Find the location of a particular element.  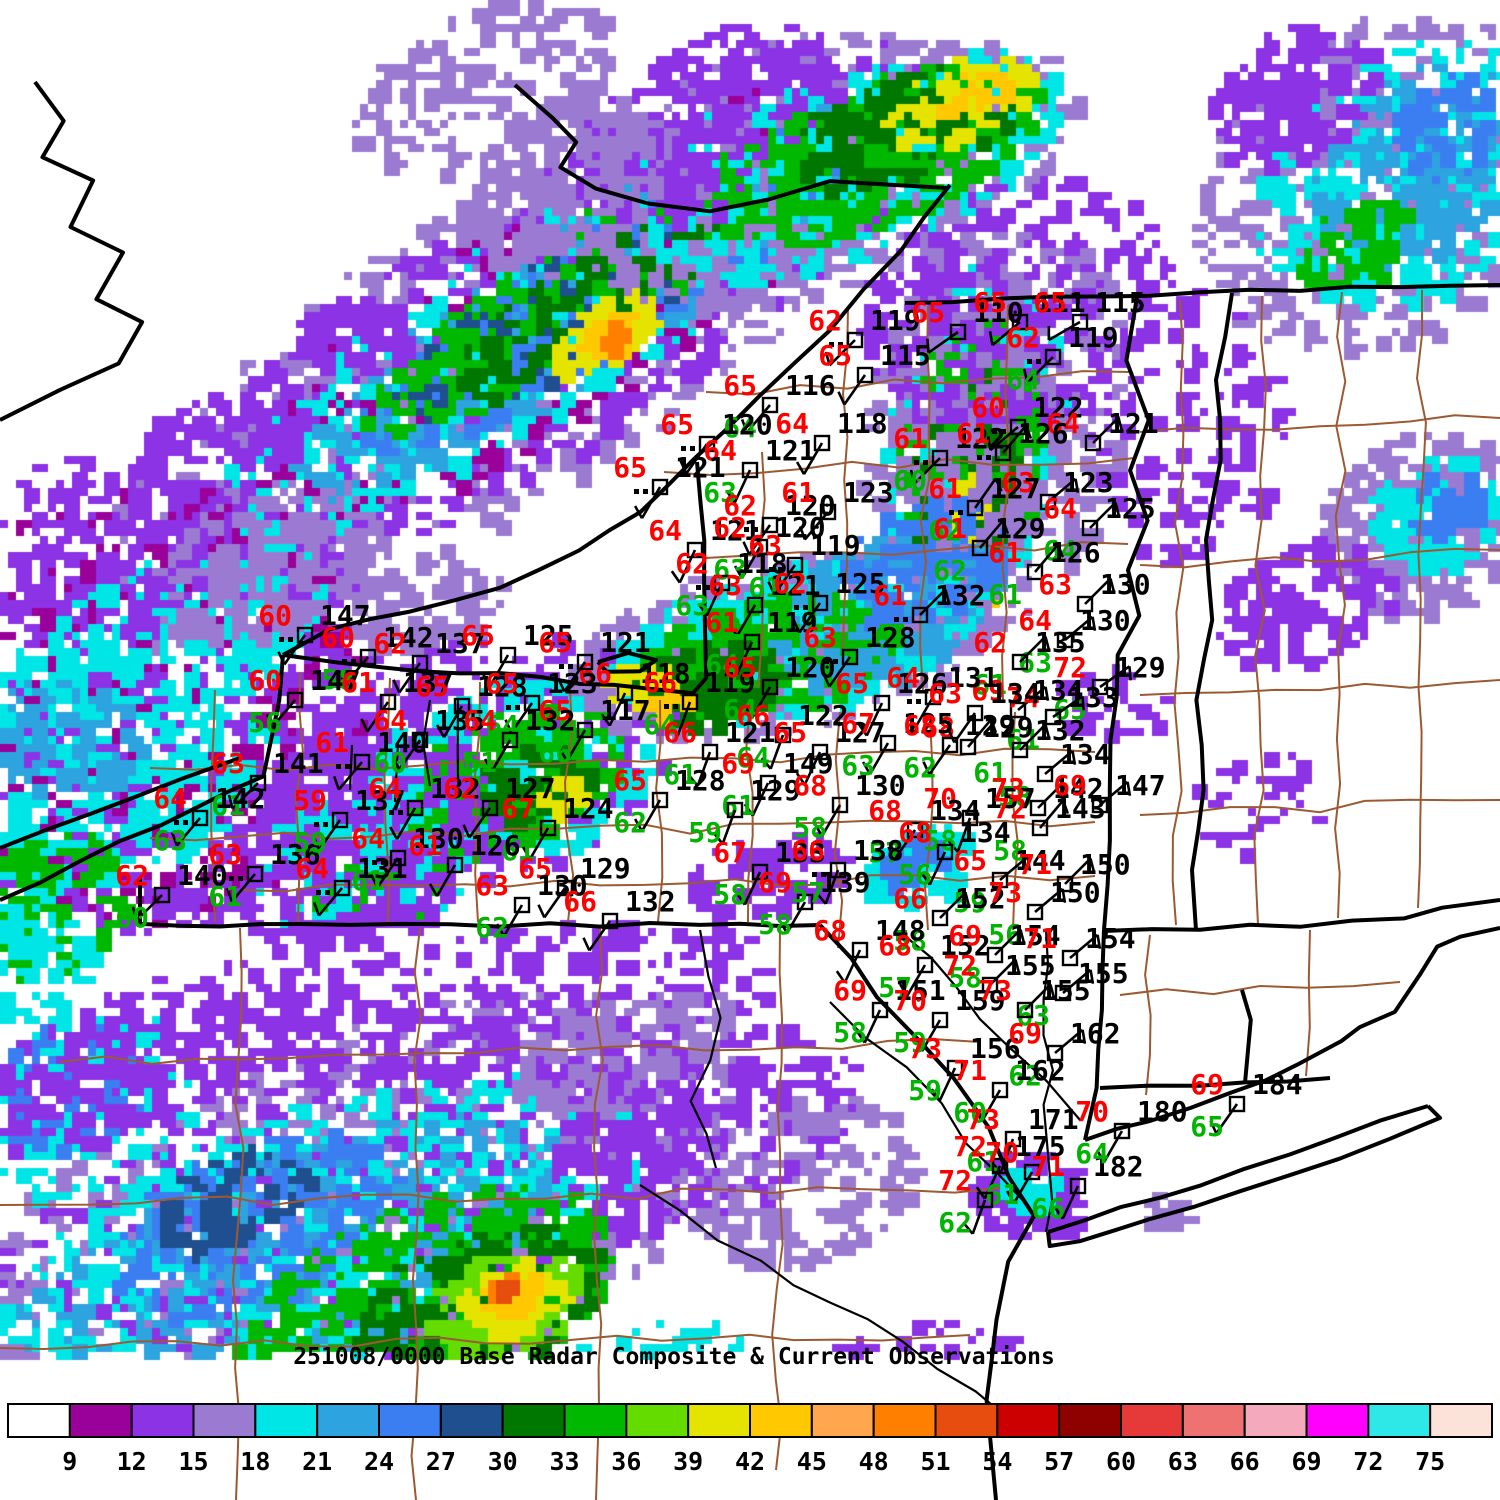

station-plot: 69 58 151 is located at coordinates (889, 1011).